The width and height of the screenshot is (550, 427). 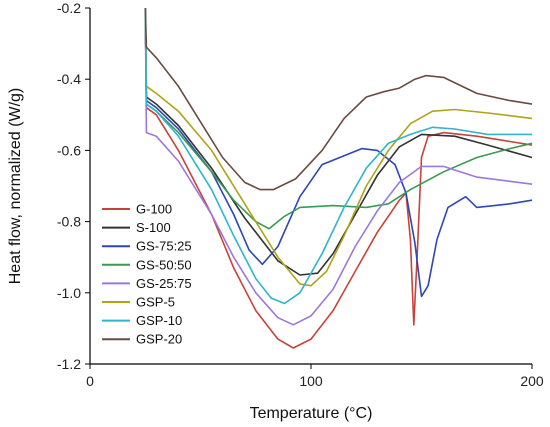 I want to click on legend-label: GS-75:25, so click(x=164, y=246).